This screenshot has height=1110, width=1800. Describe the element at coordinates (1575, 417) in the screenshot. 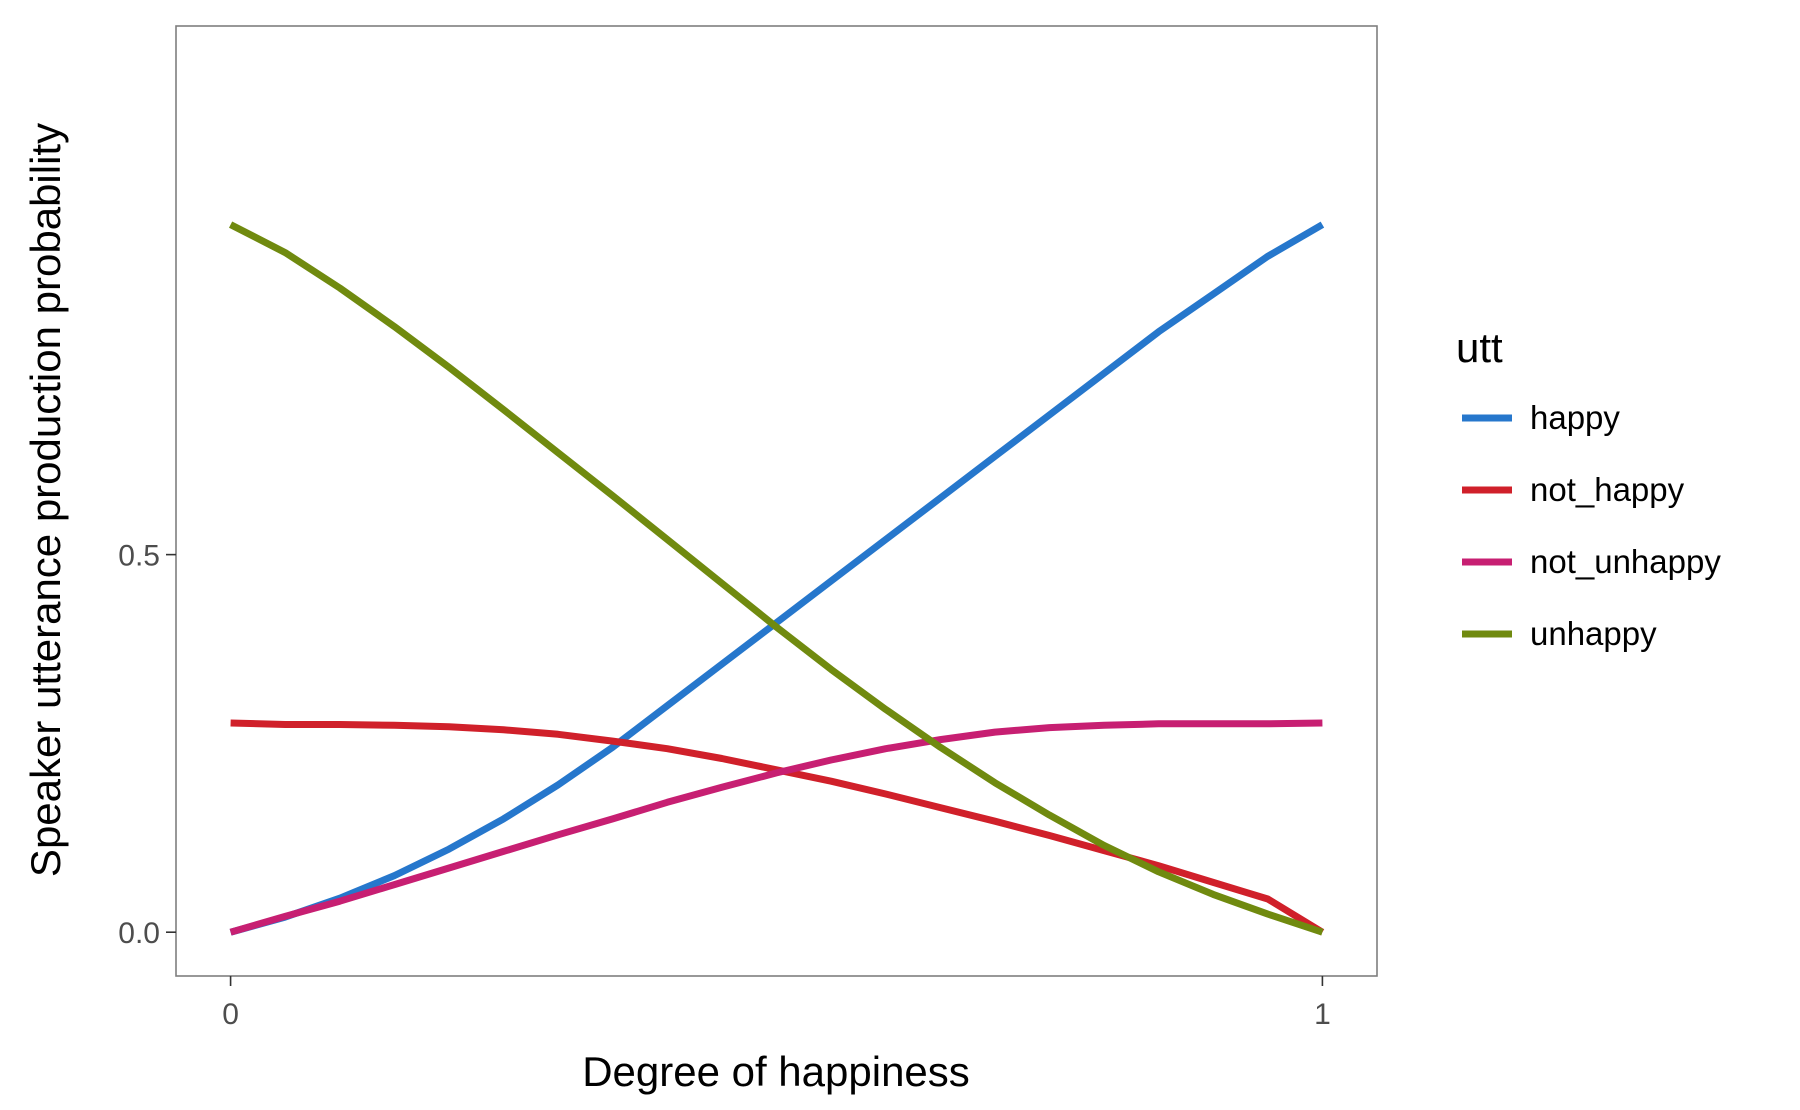

I see `legend-label-happy: happy` at that location.